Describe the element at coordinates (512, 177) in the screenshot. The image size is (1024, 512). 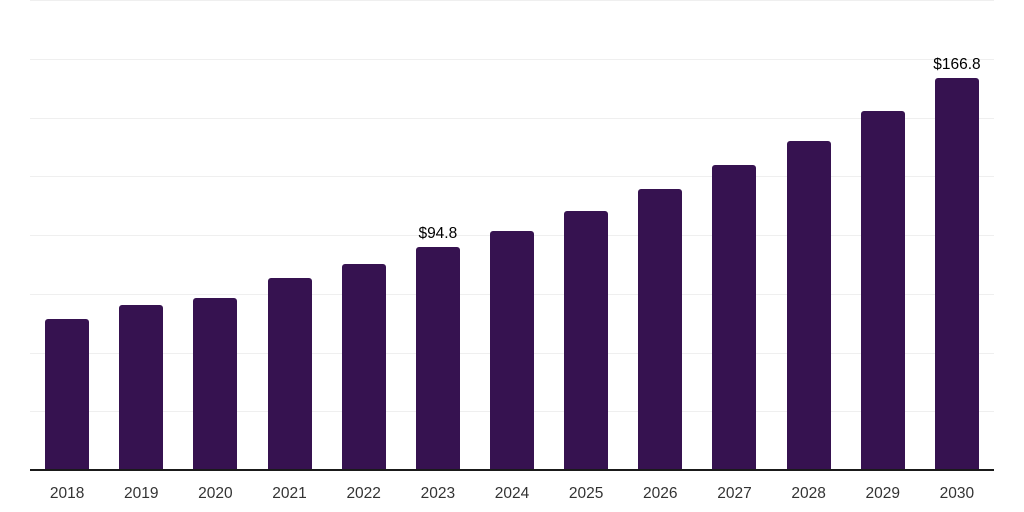
I see `gridline-y125` at that location.